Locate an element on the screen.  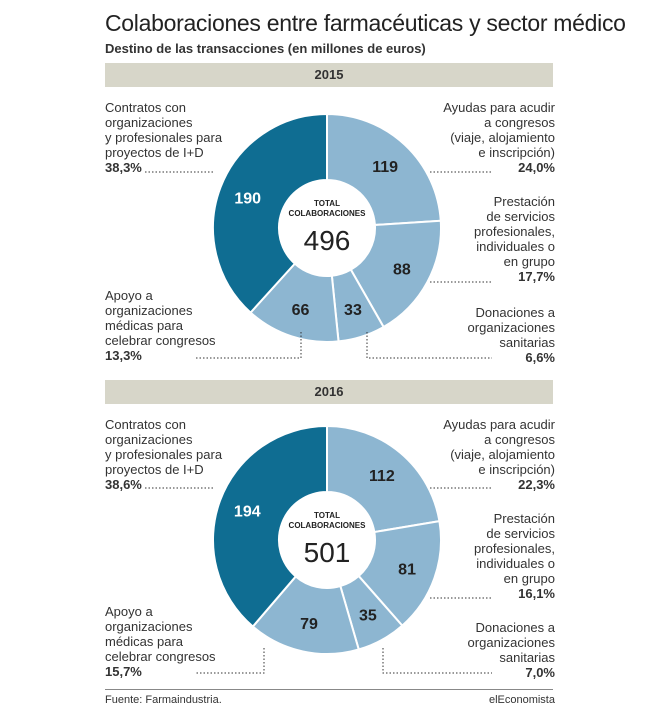
source-note: Fuente: Farmaindustria. is located at coordinates (163, 700).